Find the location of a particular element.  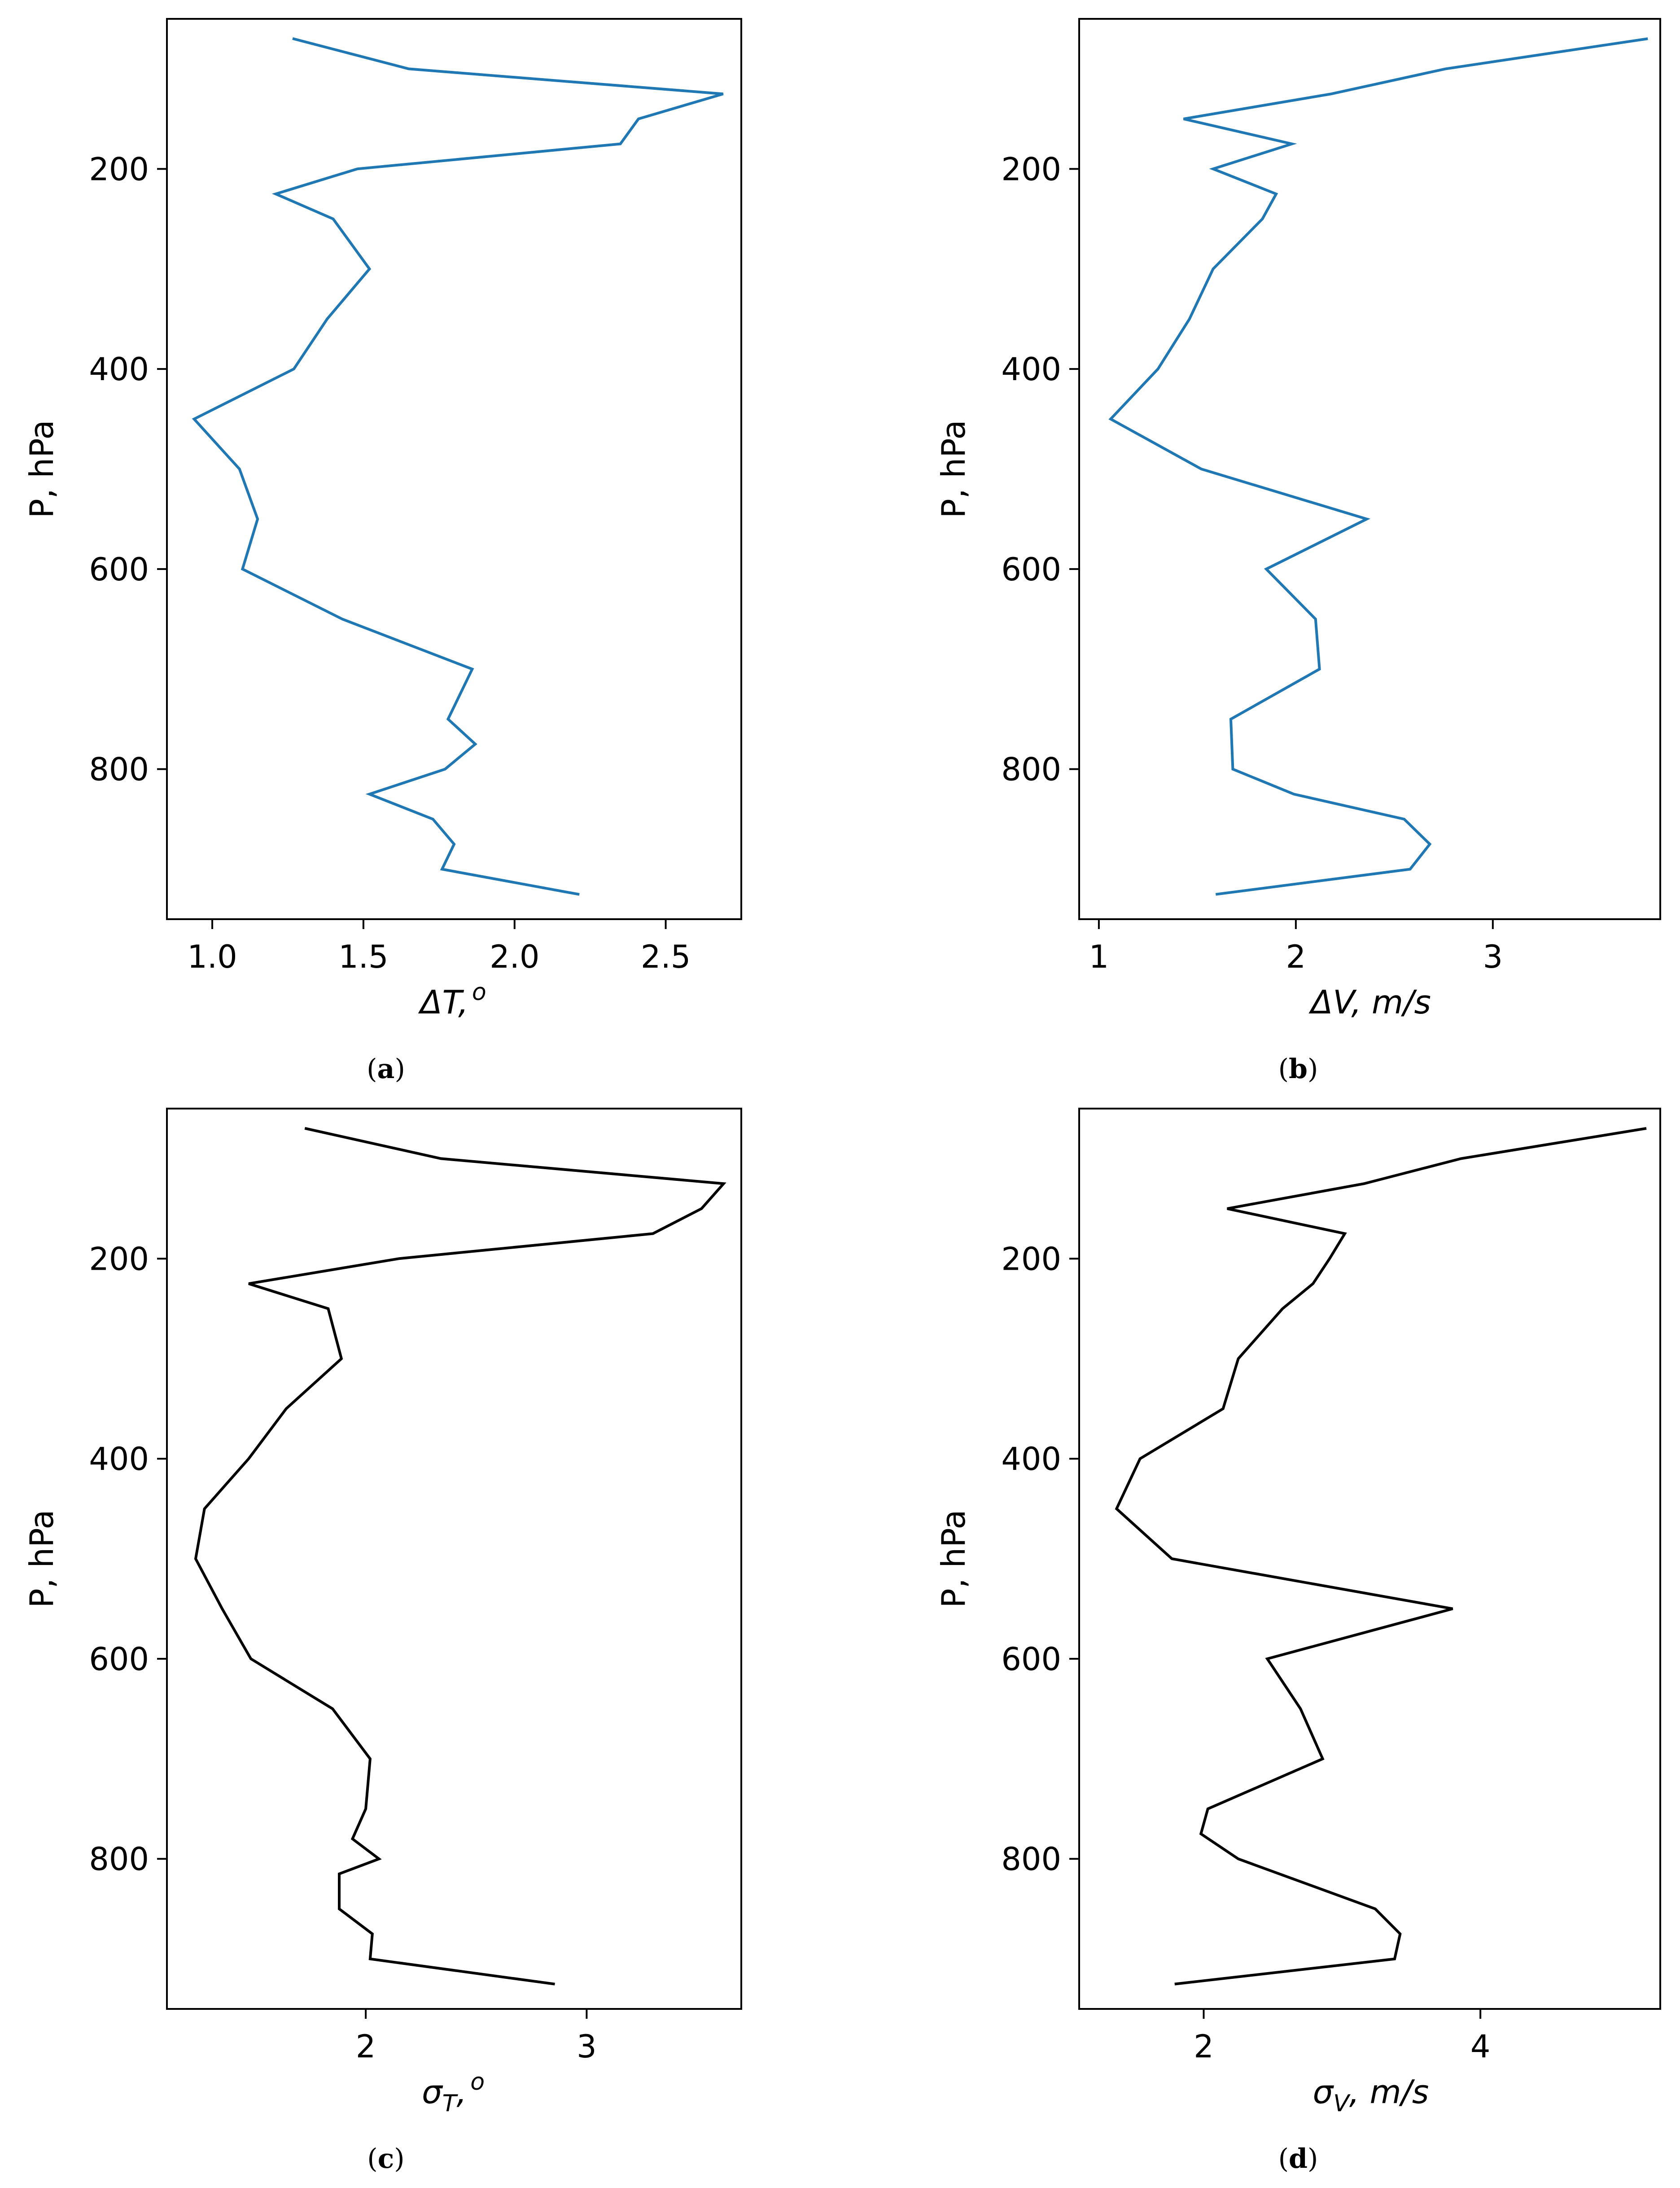

x-axis-label: σT, o is located at coordinates (453, 2093).